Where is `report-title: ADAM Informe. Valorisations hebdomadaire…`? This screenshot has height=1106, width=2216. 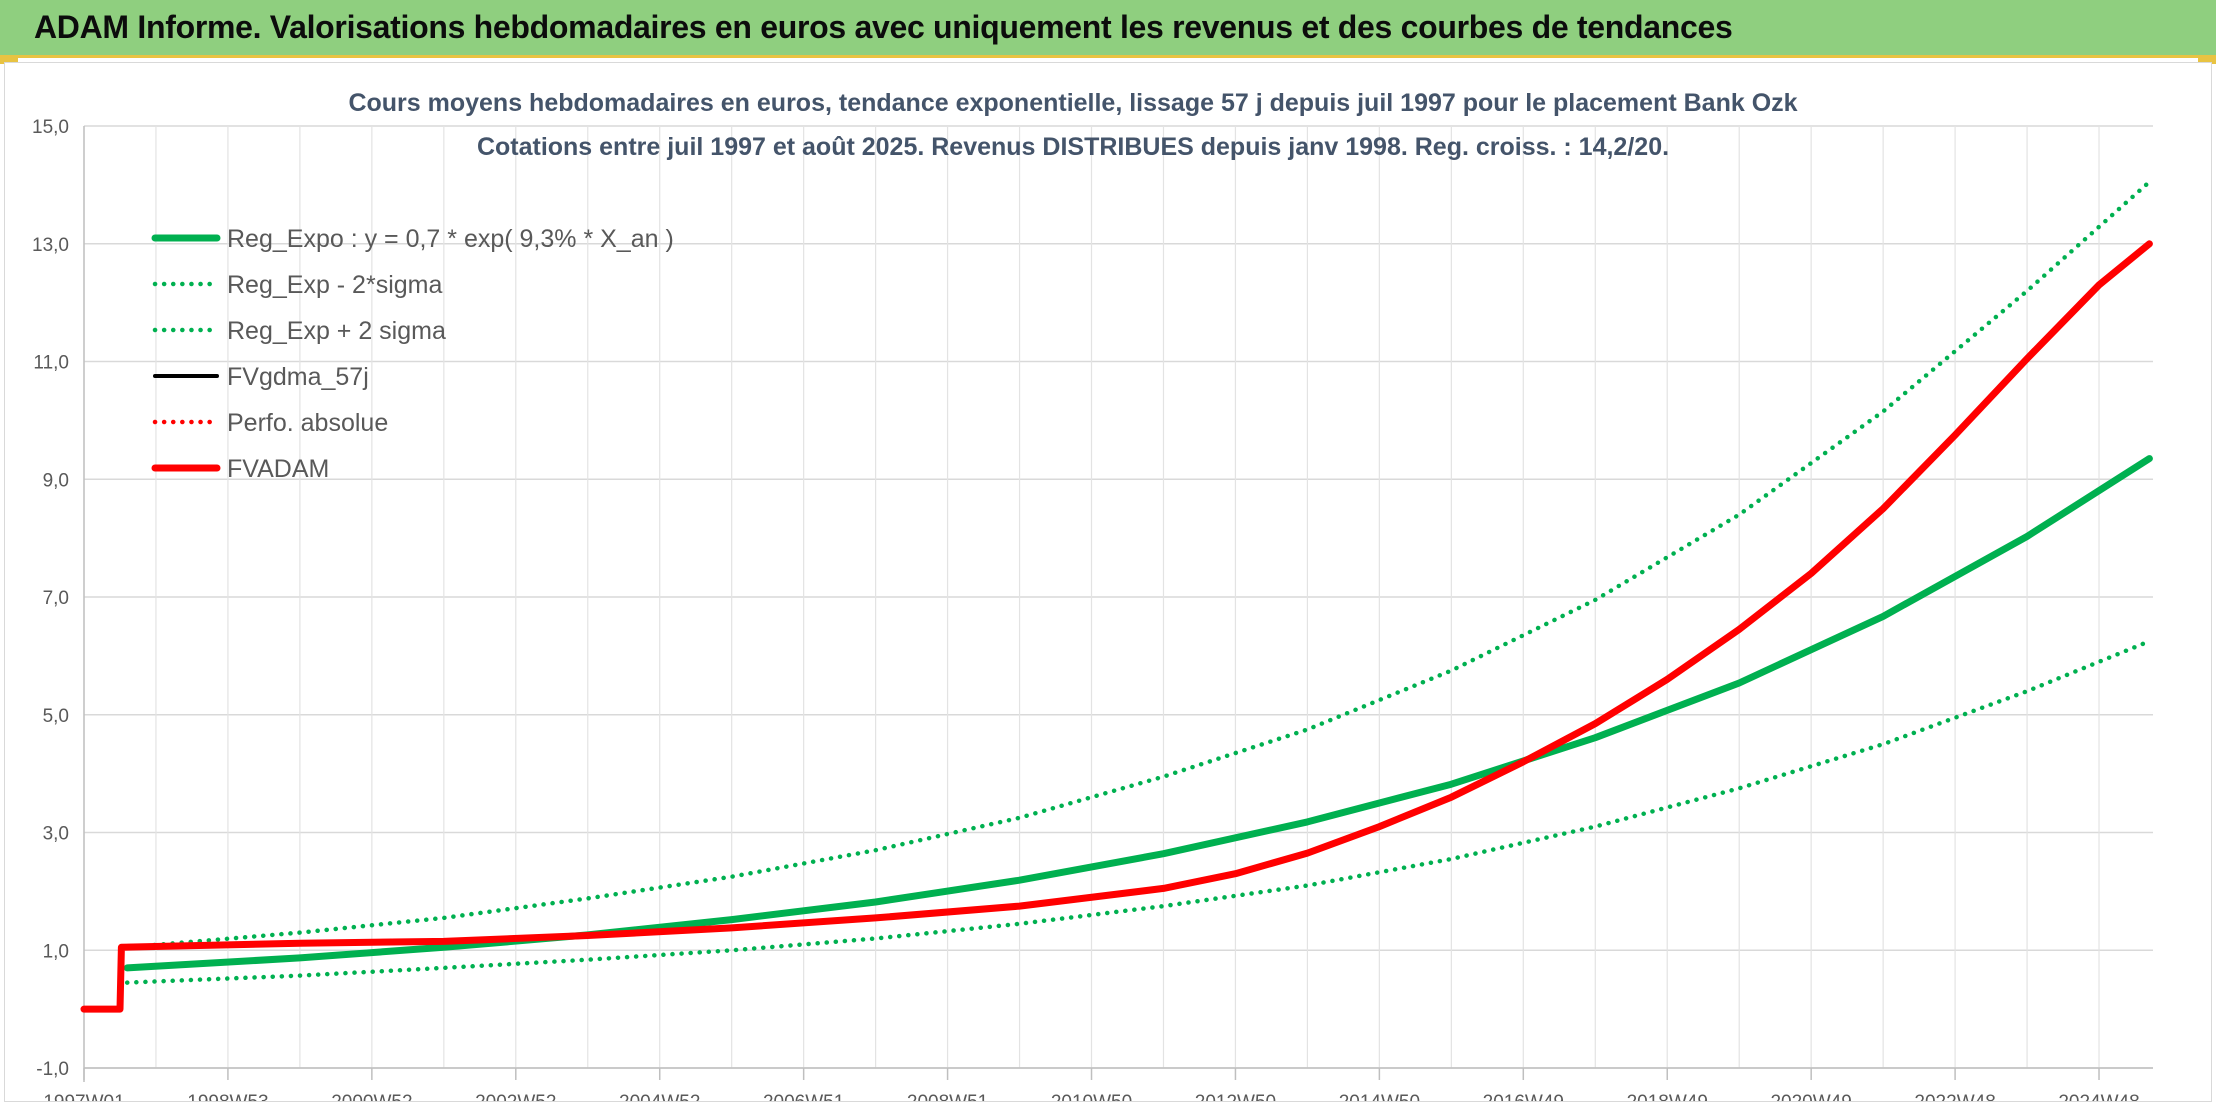
report-title: ADAM Informe. Valorisations hebdomadaire… is located at coordinates (883, 27).